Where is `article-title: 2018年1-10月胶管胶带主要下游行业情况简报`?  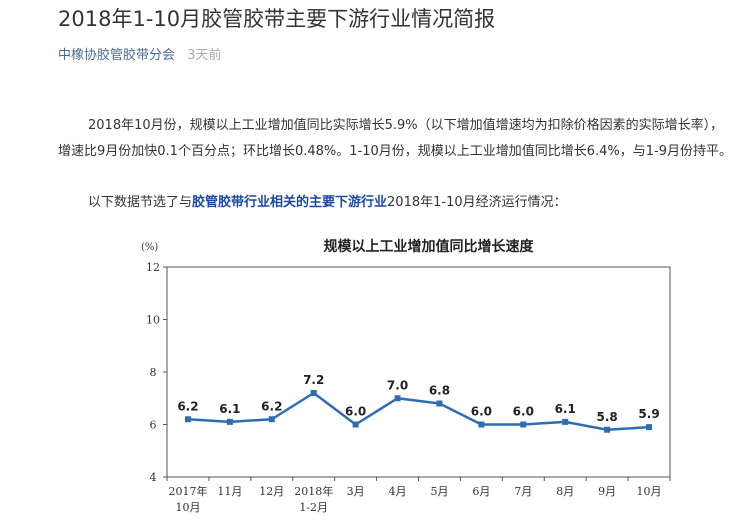
article-title: 2018年1-10月胶管胶带主要下游行业情况简报 is located at coordinates (277, 19).